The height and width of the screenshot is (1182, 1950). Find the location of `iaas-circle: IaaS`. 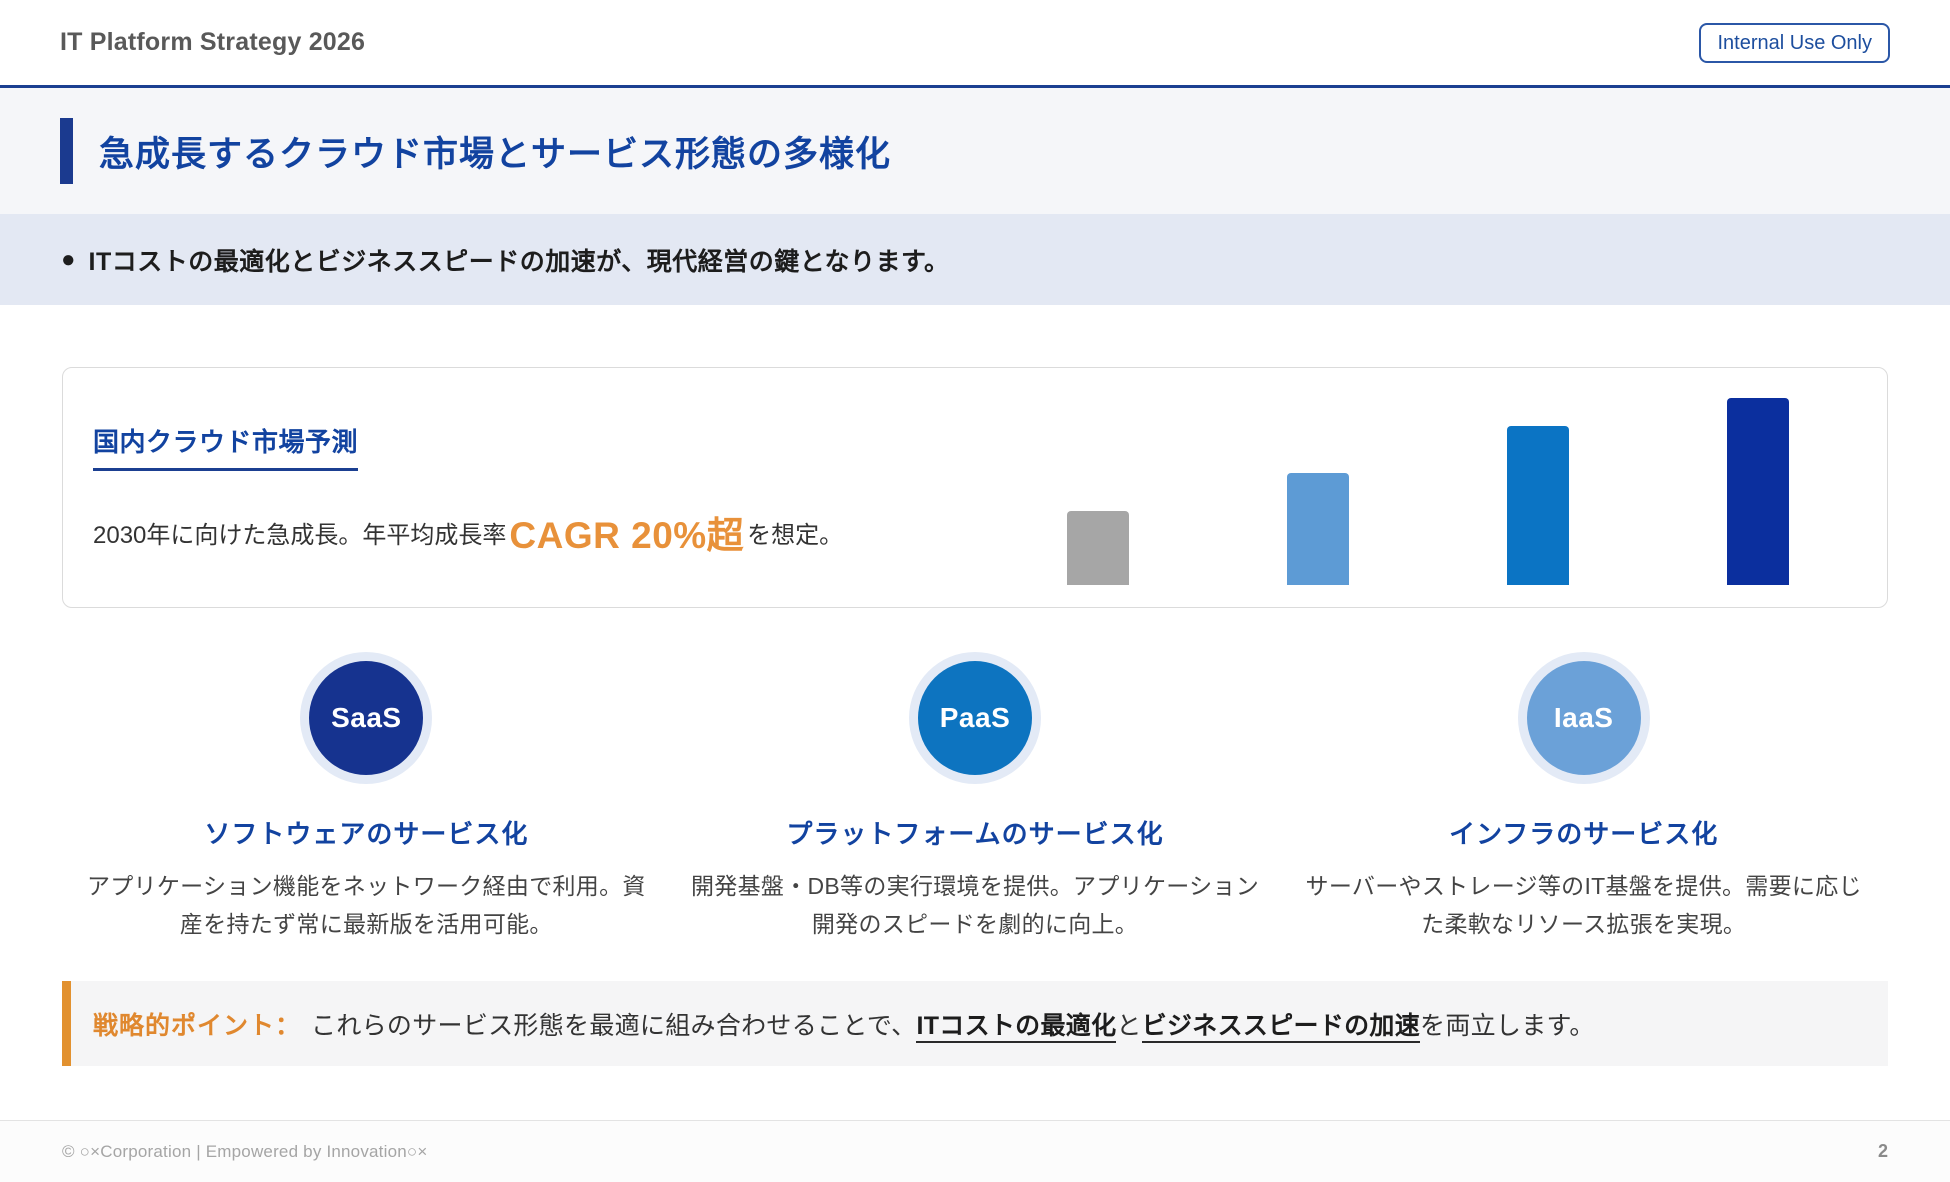

iaas-circle: IaaS is located at coordinates (1583, 718).